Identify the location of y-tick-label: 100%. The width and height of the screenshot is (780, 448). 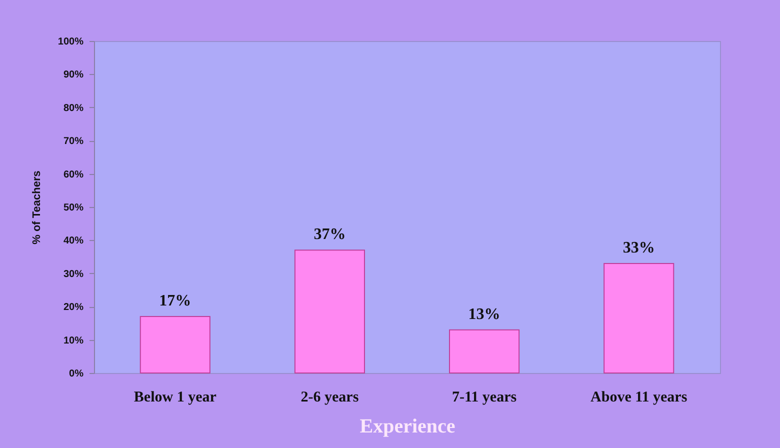
(71, 42).